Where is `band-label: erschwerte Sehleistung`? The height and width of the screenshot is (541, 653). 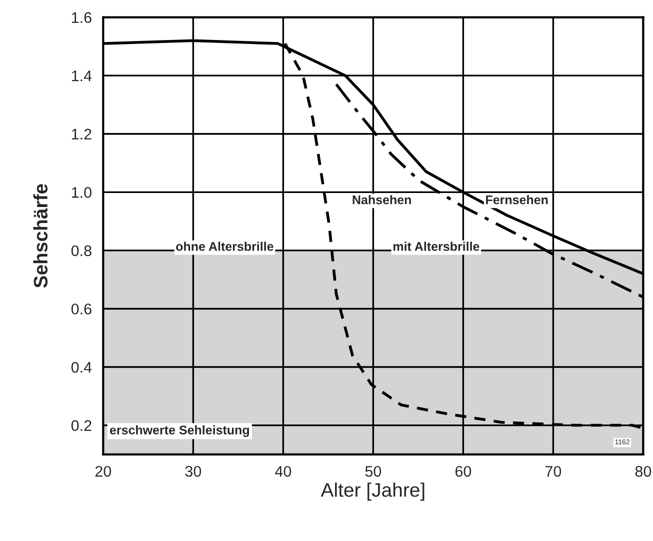 band-label: erschwerte Sehleistung is located at coordinates (179, 431).